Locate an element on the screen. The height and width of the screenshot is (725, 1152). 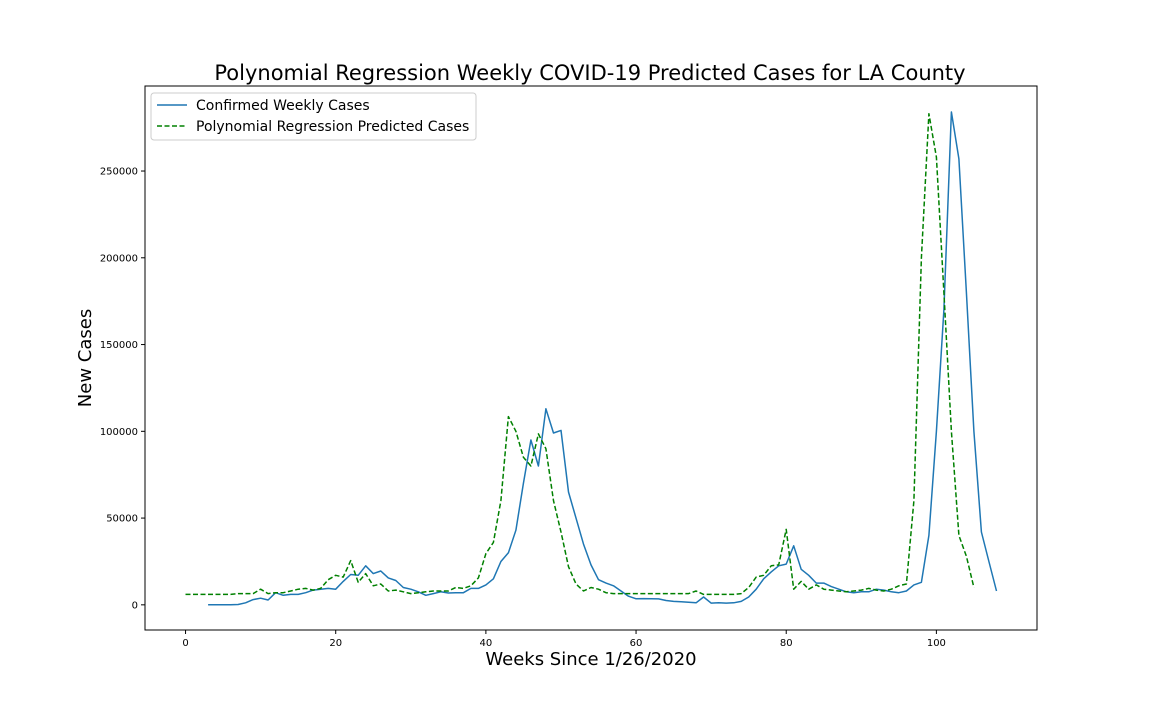
y-tick-label: 100000 is located at coordinates (119, 432).